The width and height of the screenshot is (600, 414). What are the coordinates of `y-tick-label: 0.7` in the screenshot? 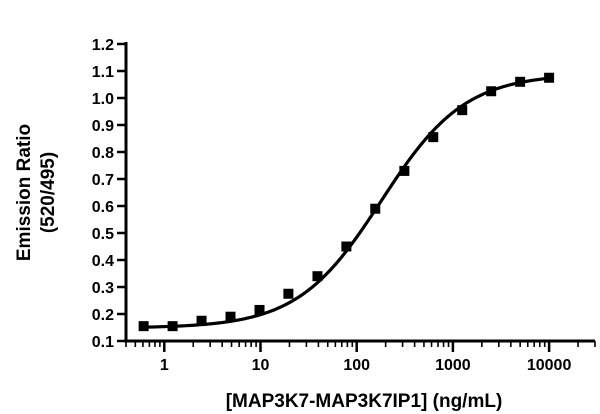 It's located at (103, 180).